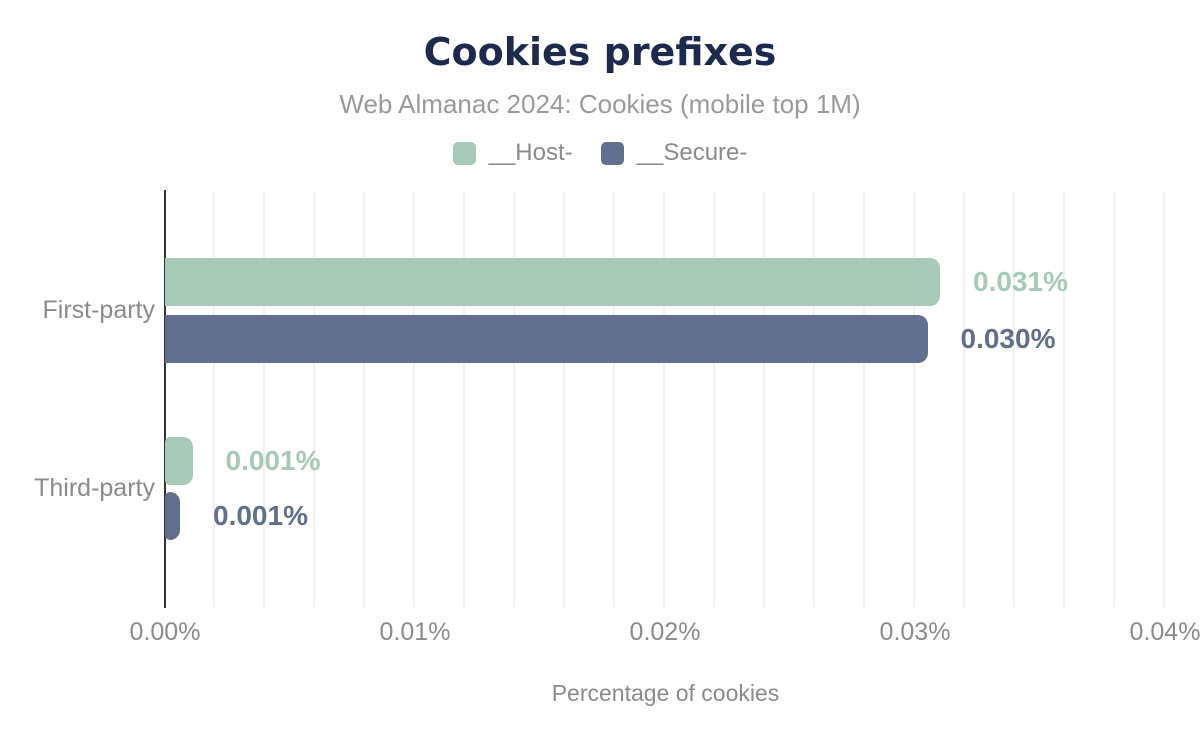  I want to click on secure-legend-swatch-icon, so click(612, 153).